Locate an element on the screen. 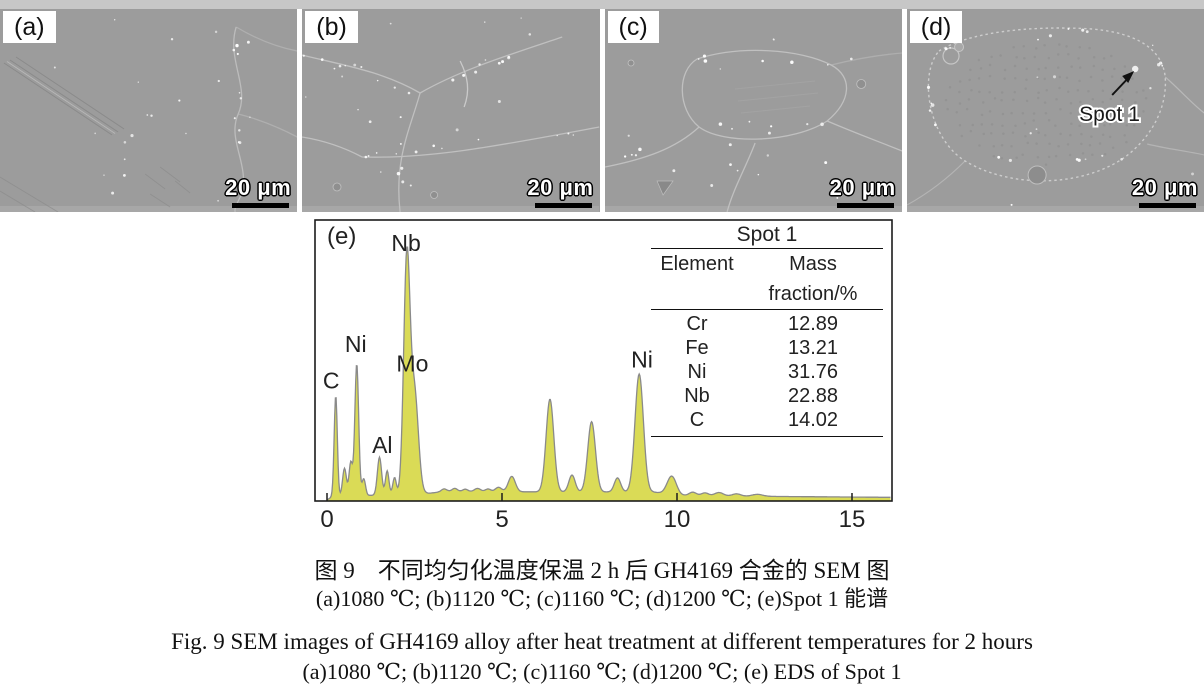 This screenshot has height=690, width=1204. element-cell: C is located at coordinates (697, 420).